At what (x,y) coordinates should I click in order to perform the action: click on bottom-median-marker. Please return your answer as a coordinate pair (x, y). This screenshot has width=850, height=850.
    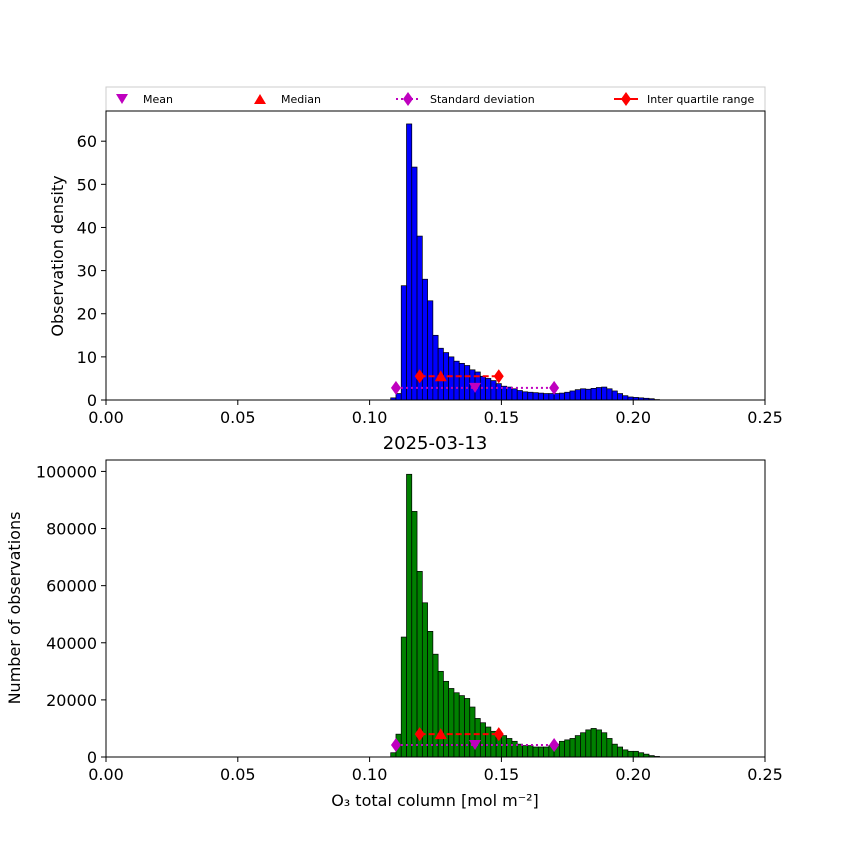
    Looking at the image, I should click on (440, 734).